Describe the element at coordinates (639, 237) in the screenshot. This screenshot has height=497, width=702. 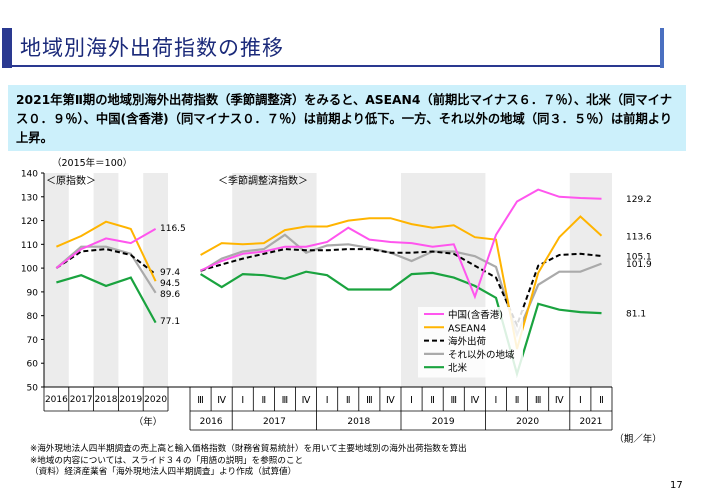
I see `quarterly-data-label: 113.6` at that location.